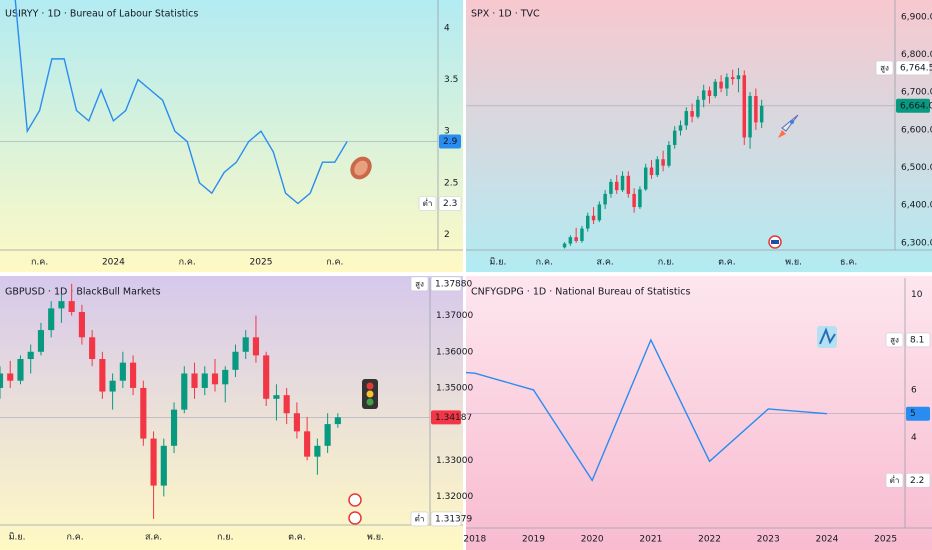  Describe the element at coordinates (826, 540) in the screenshot. I see `x-tick-label: 2024` at that location.